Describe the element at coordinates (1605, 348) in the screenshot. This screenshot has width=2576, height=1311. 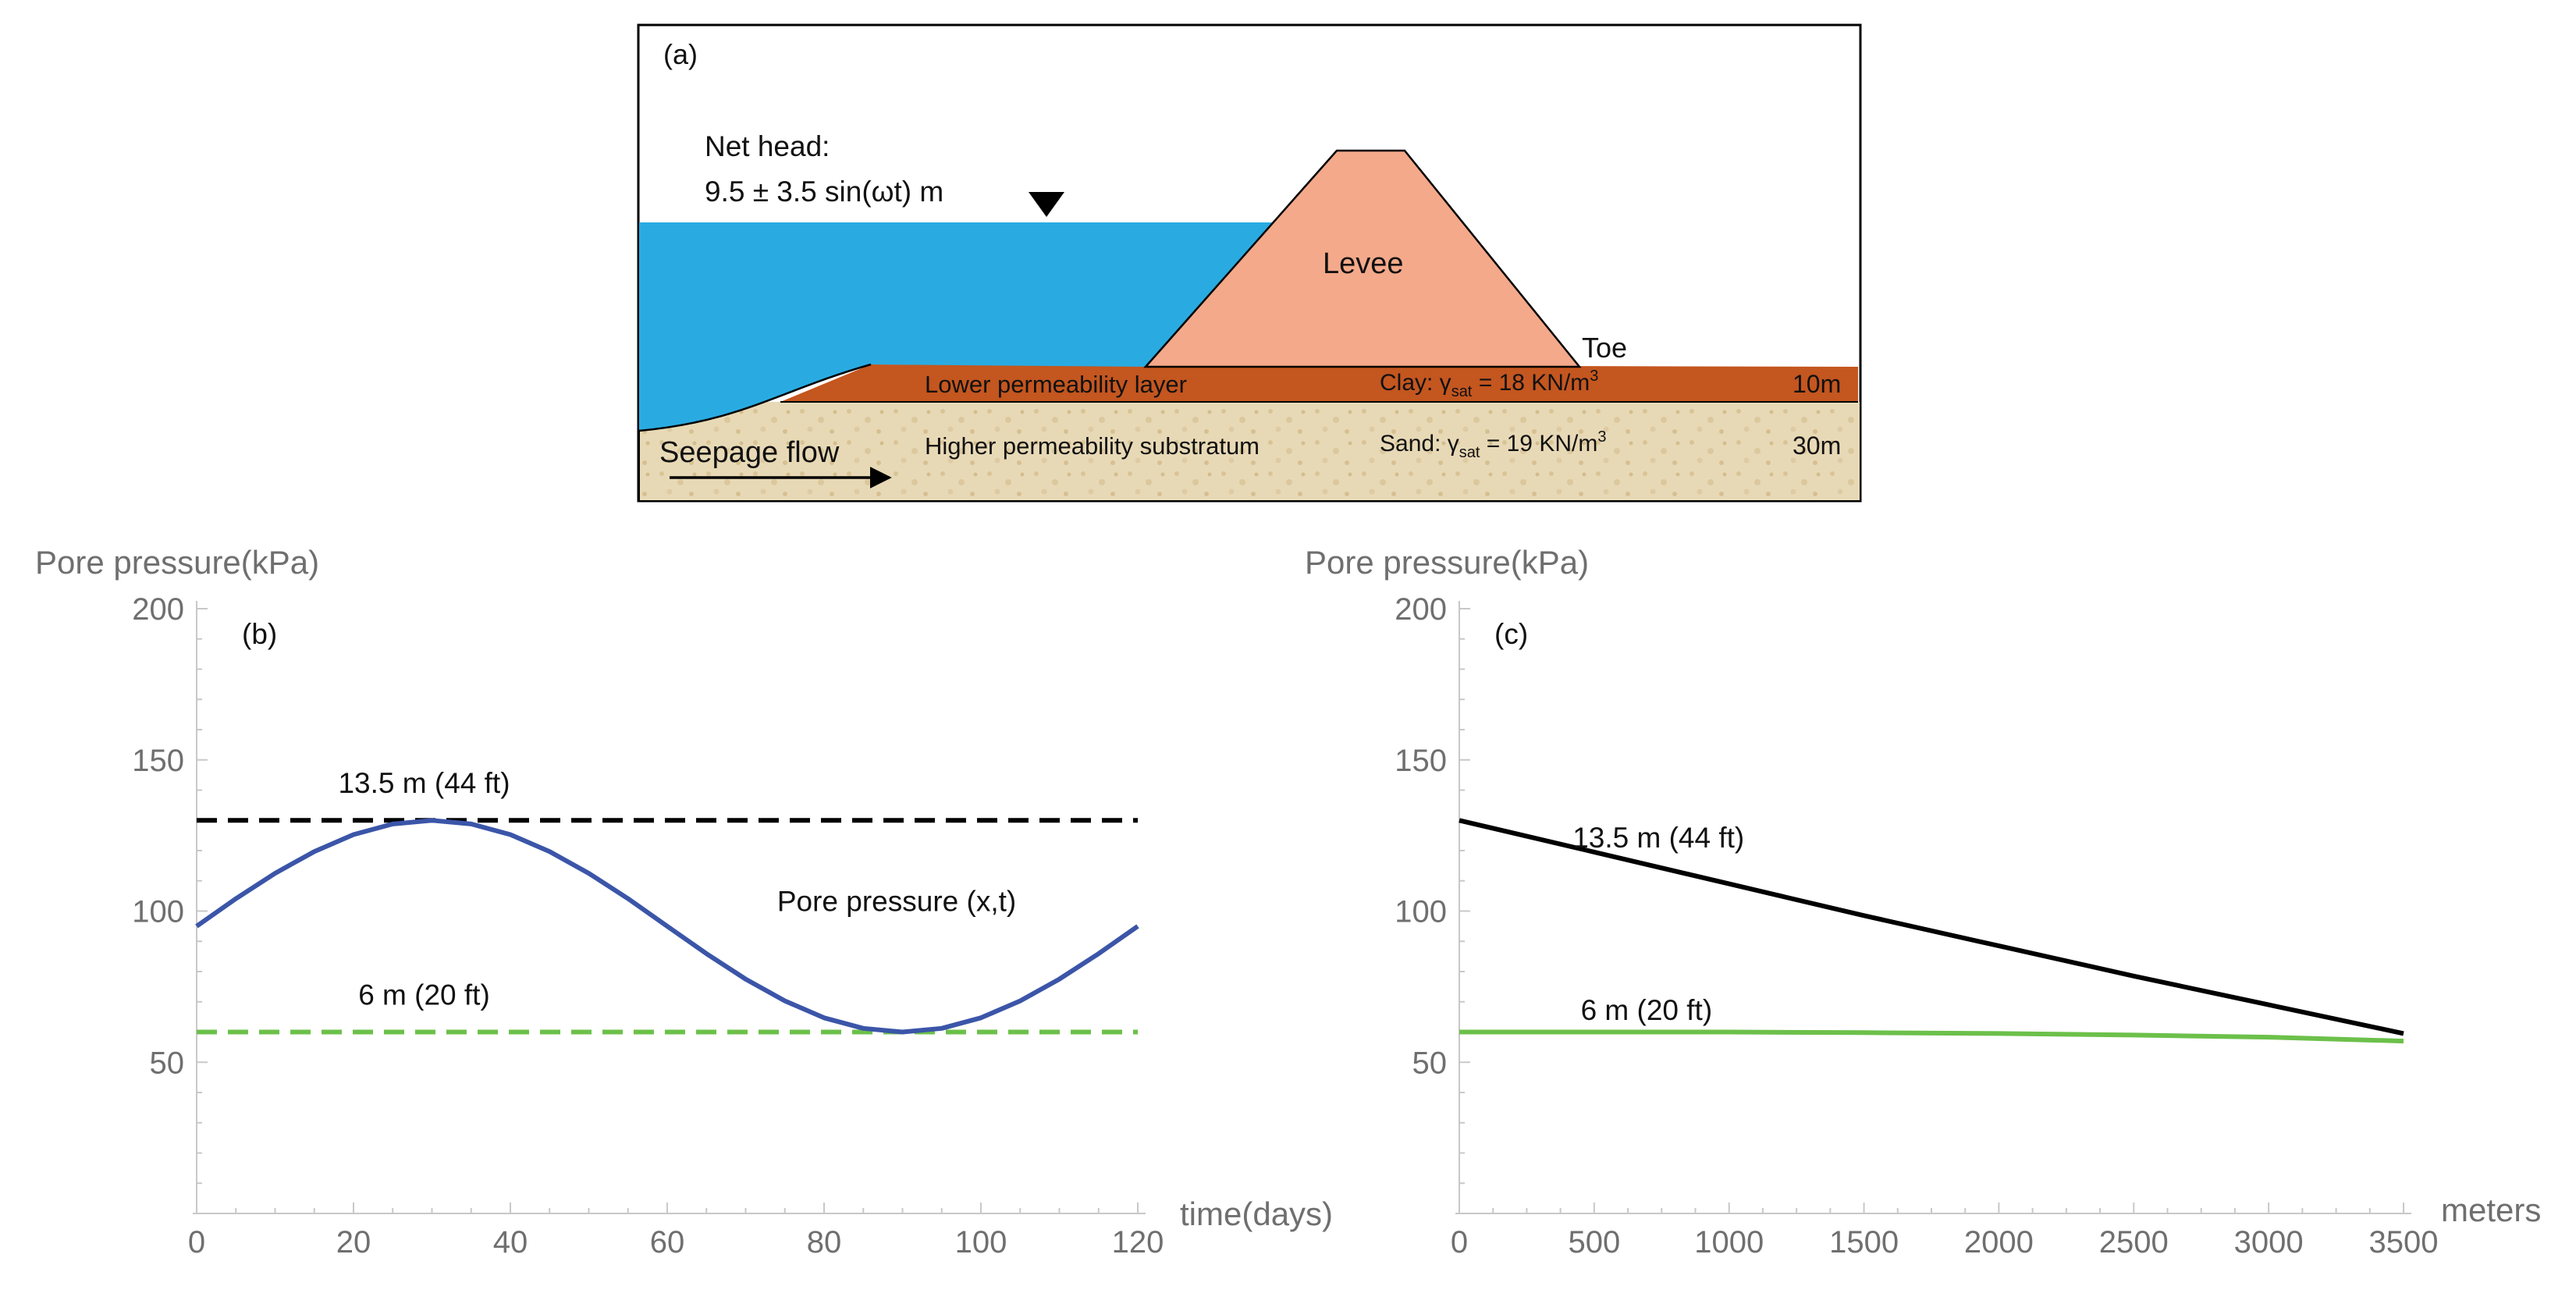
I see `toe-label: Toe` at that location.